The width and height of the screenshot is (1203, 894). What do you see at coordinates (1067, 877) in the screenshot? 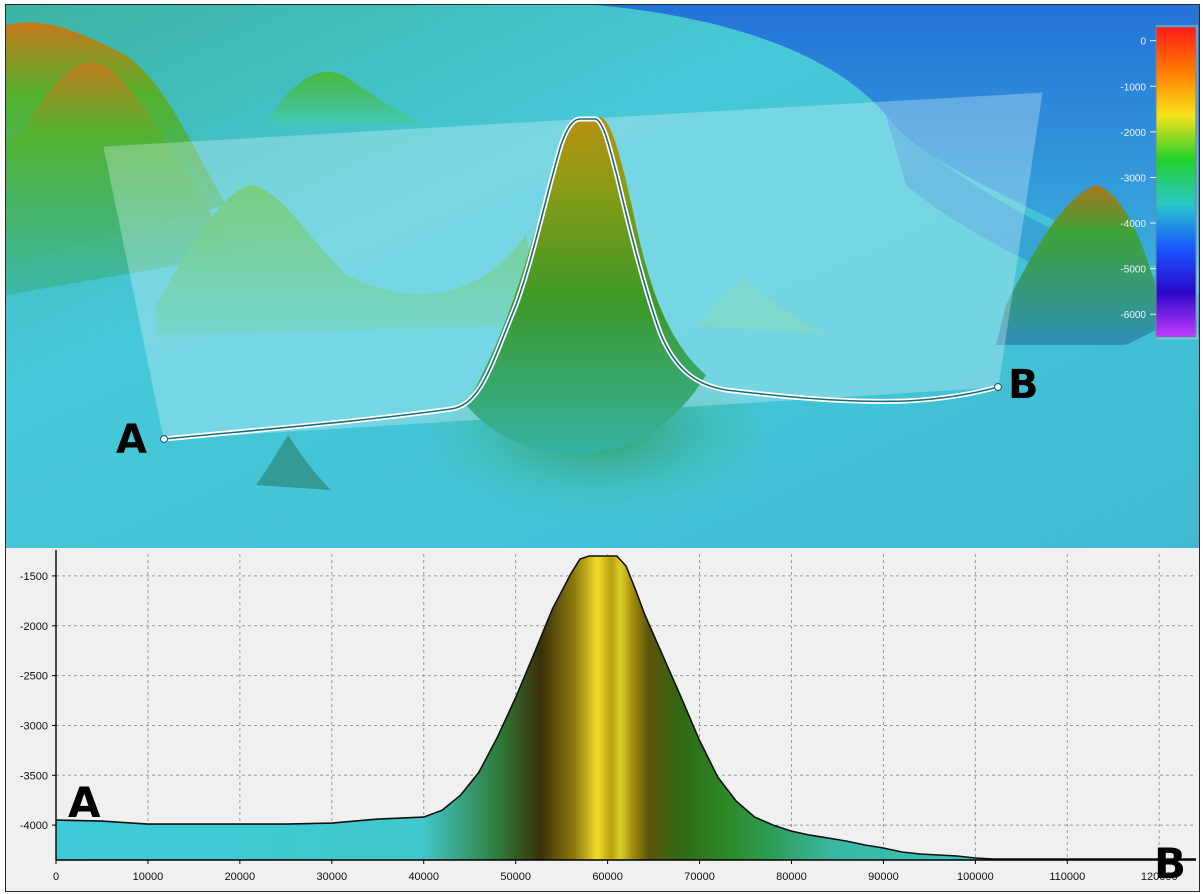
I see `x-tick-label: 110000` at bounding box center [1067, 877].